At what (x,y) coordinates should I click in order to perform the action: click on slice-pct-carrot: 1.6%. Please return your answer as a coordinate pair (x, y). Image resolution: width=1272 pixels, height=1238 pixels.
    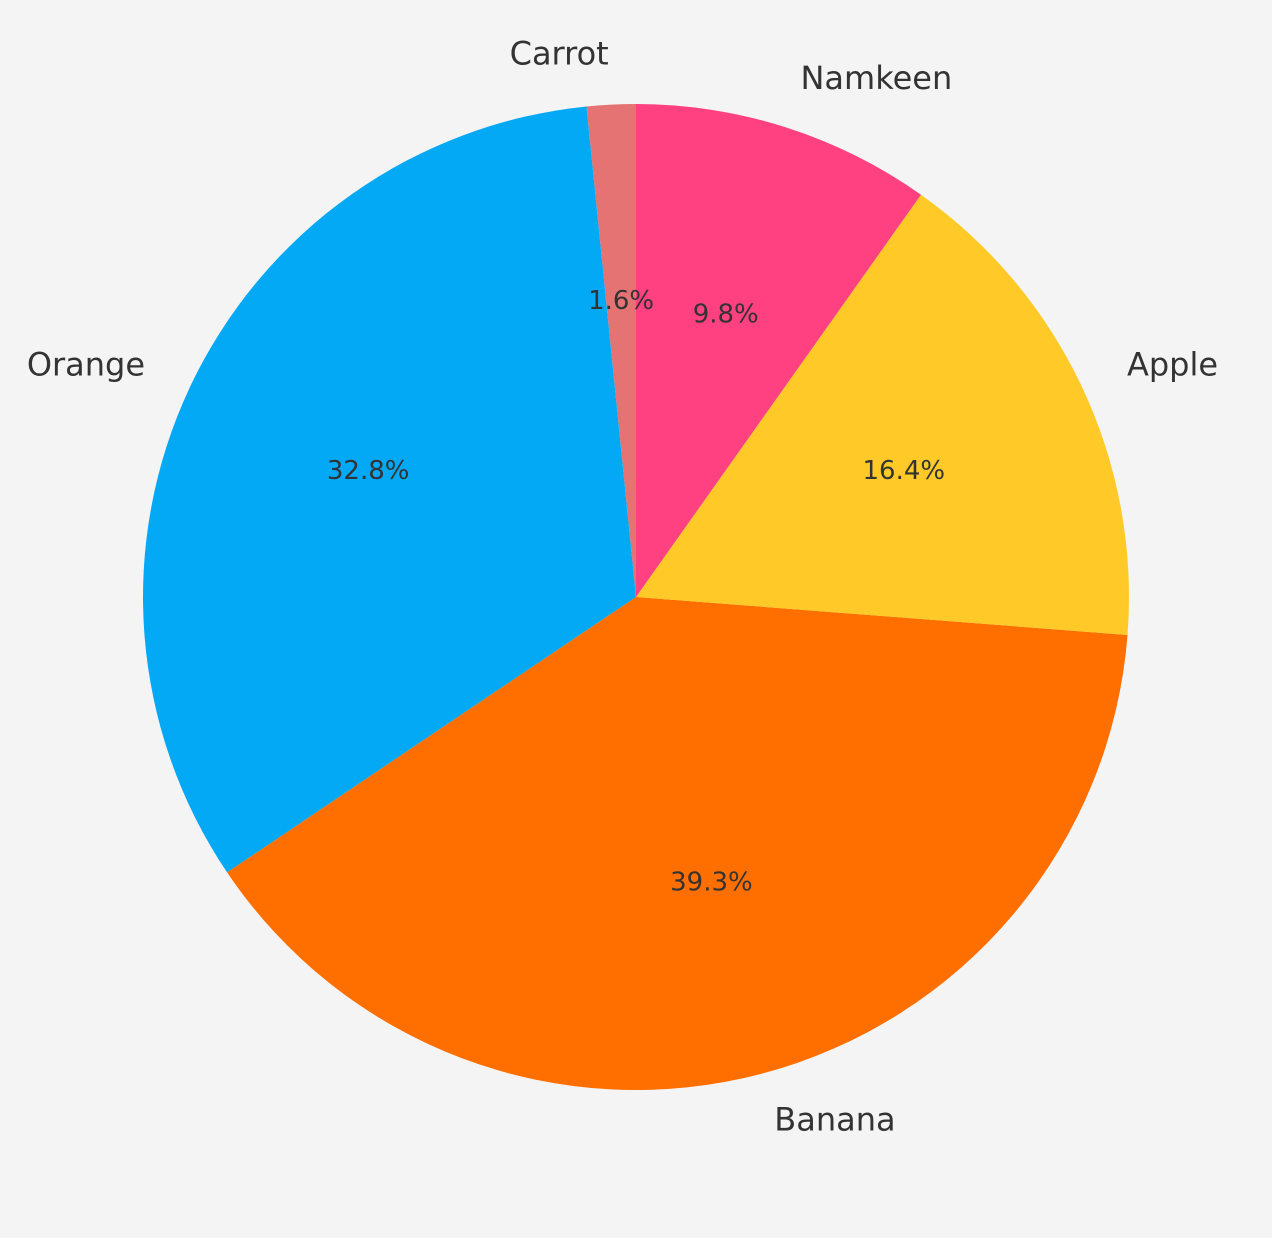
    Looking at the image, I should click on (621, 301).